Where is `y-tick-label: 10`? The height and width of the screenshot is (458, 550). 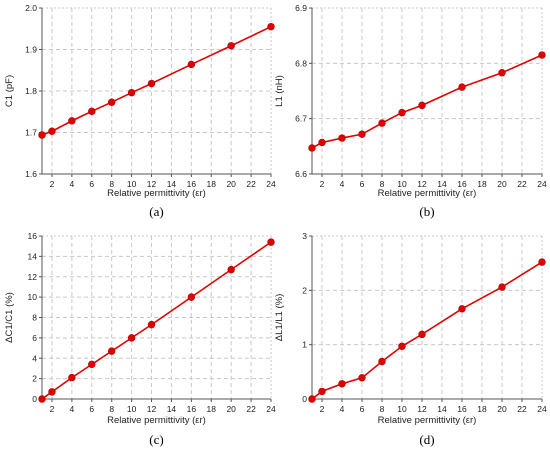
y-tick-label: 10 is located at coordinates (33, 297).